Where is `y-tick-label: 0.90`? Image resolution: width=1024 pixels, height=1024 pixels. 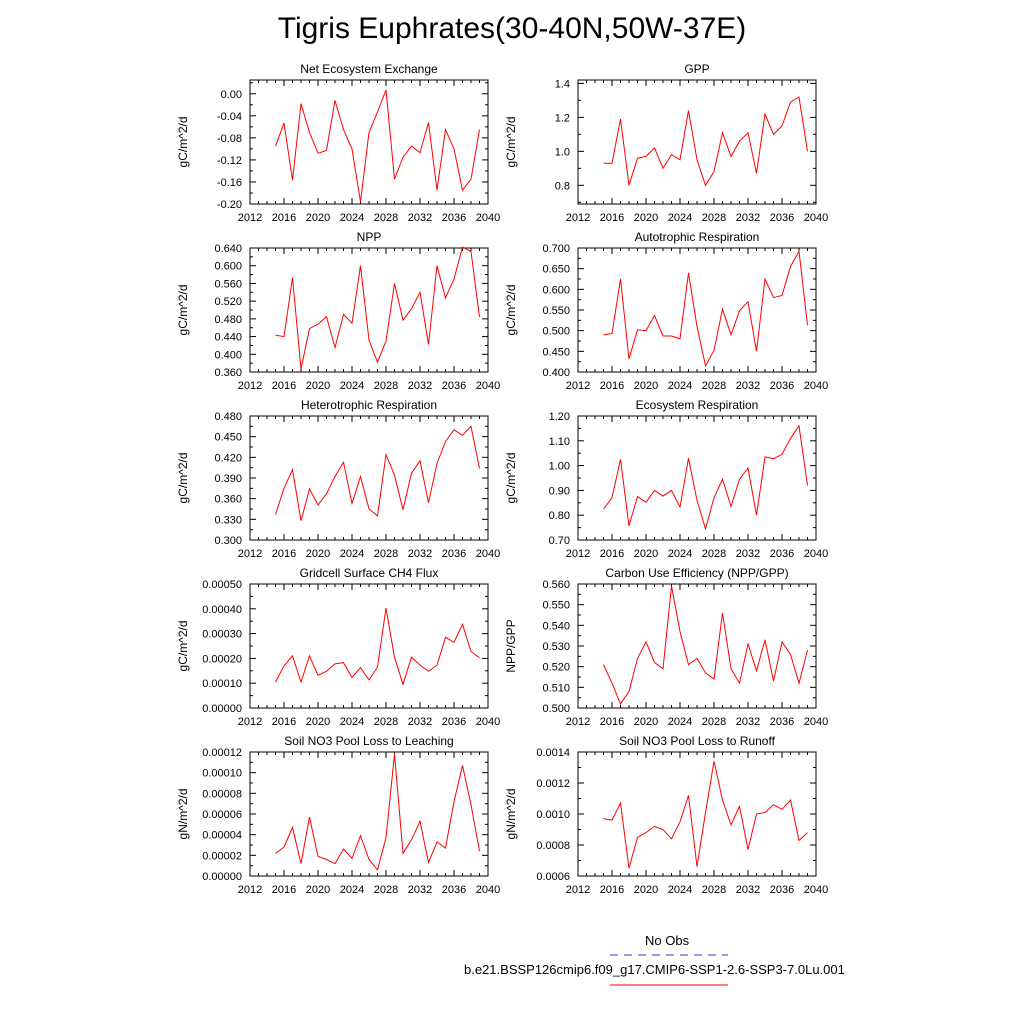
y-tick-label: 0.90 is located at coordinates (559, 491).